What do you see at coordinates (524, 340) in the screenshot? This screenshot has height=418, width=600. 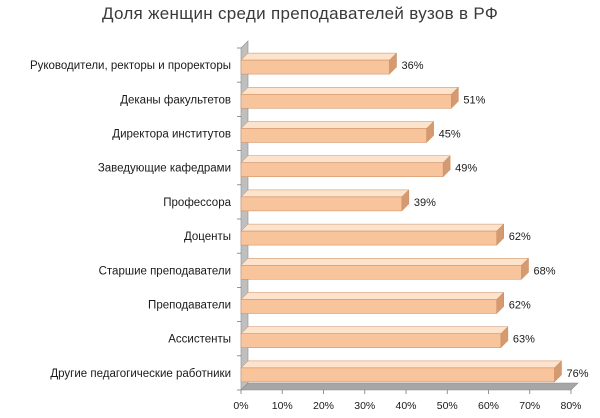 I see `bar-value-label: 63%` at bounding box center [524, 340].